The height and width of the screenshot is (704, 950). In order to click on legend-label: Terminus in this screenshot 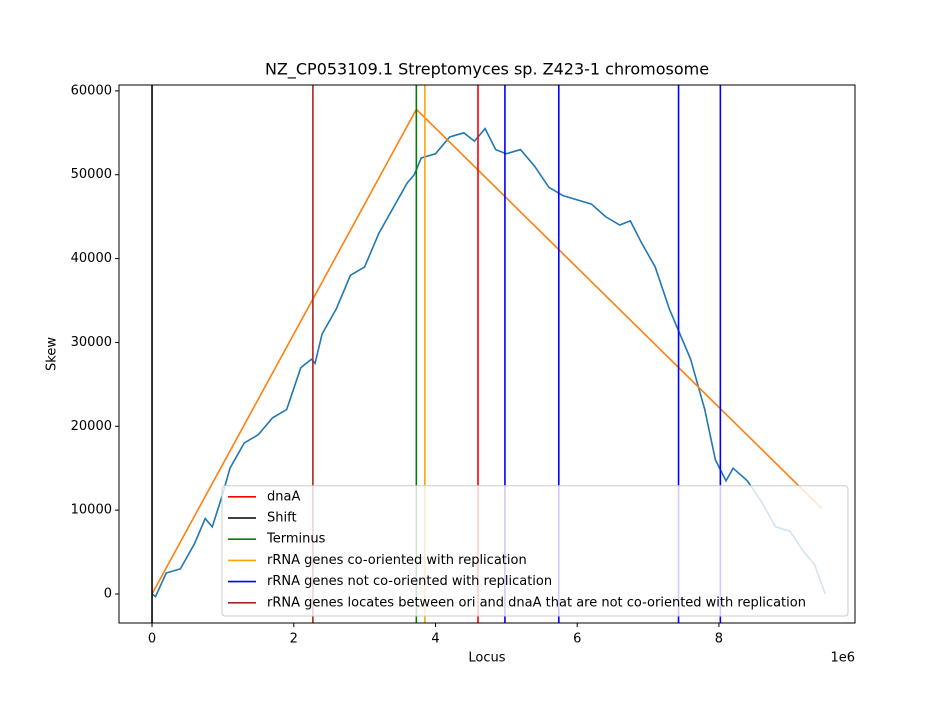, I will do `click(296, 539)`.